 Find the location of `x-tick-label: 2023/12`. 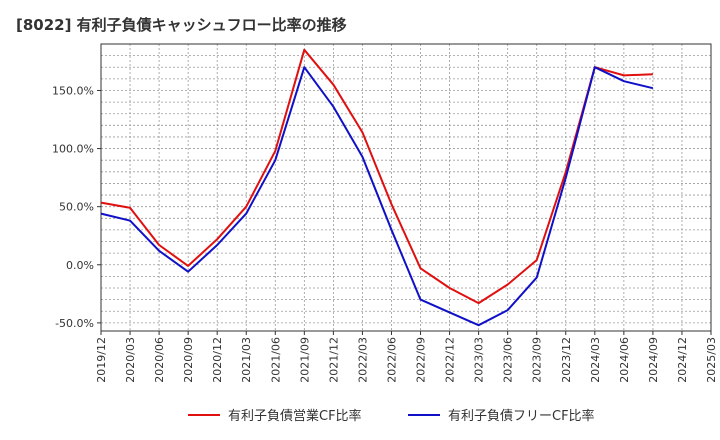

x-tick-label: 2023/12 is located at coordinates (566, 360).